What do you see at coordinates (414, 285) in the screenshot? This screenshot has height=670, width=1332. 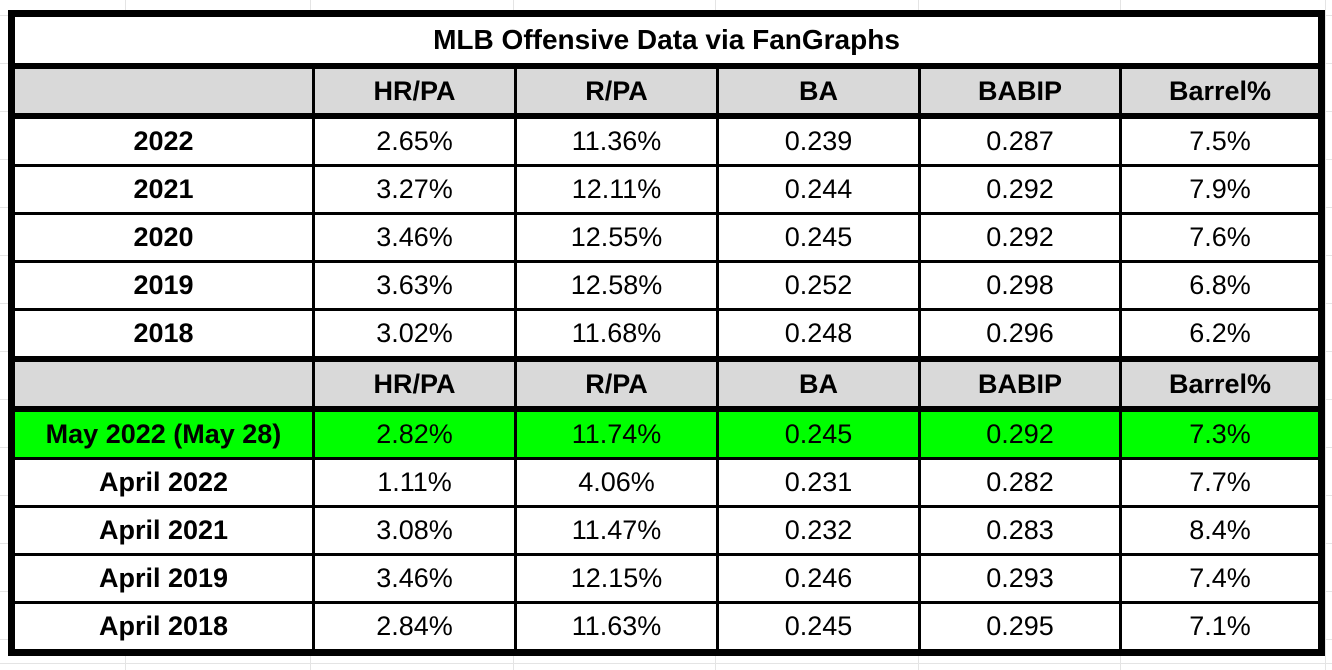 I see `data-cell: 3.63%` at bounding box center [414, 285].